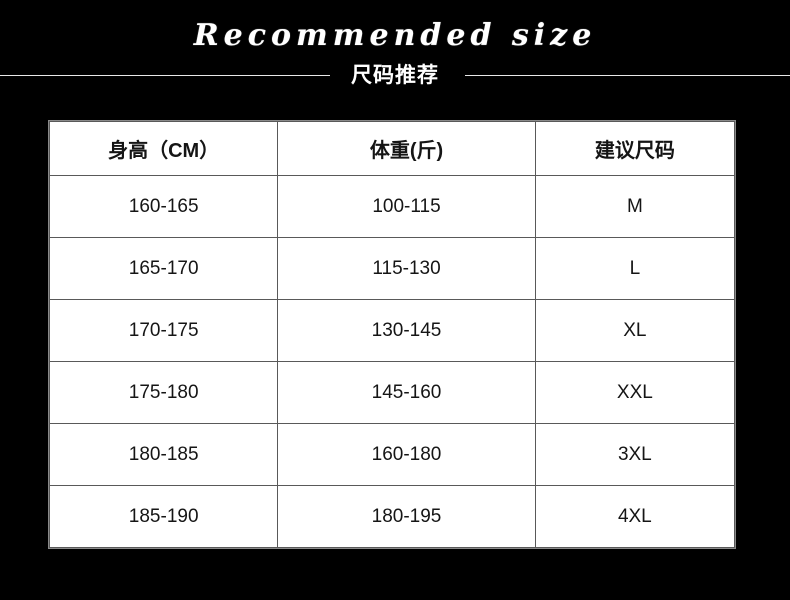 The width and height of the screenshot is (790, 600). I want to click on divider-line-right, so click(627, 75).